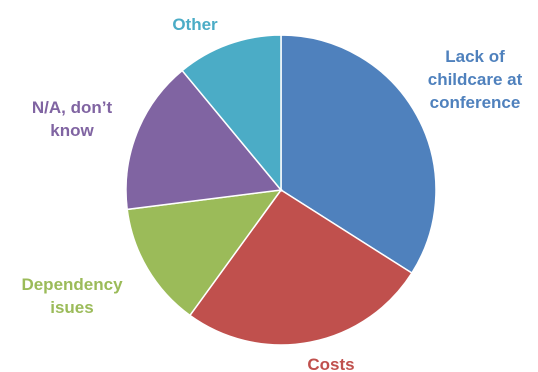 The width and height of the screenshot is (538, 372). What do you see at coordinates (72, 296) in the screenshot?
I see `pie-label-dependency-isues: Dependency isues` at bounding box center [72, 296].